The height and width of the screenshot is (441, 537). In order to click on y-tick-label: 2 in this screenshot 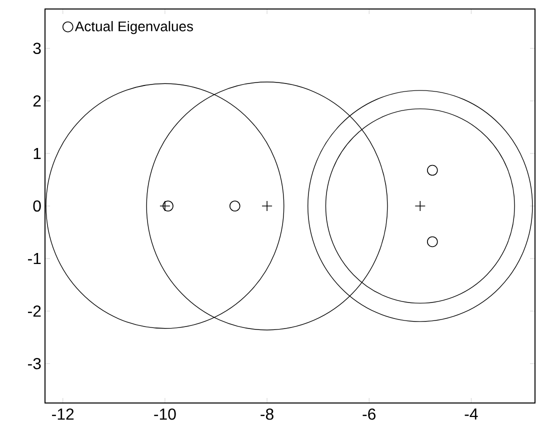, I will do `click(37, 100)`.